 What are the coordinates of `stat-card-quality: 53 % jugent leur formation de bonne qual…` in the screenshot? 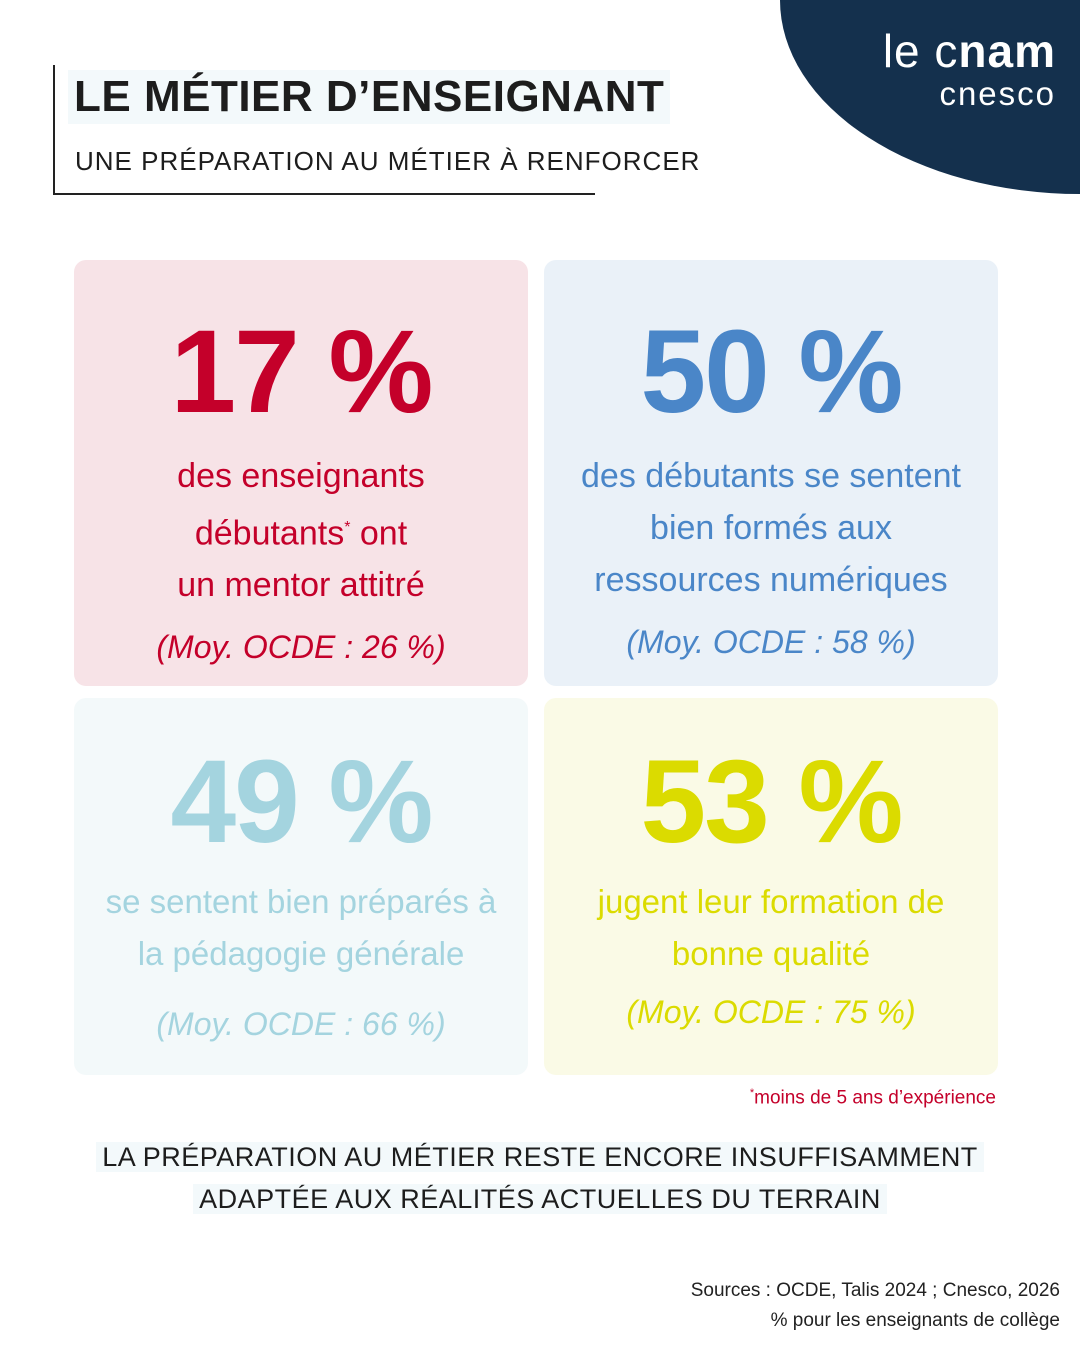 It's located at (771, 886).